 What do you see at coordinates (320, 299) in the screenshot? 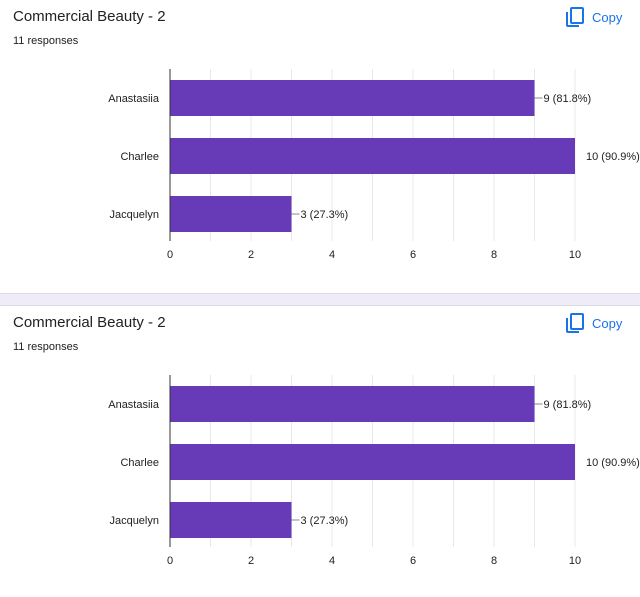
I see `card-separator` at bounding box center [320, 299].